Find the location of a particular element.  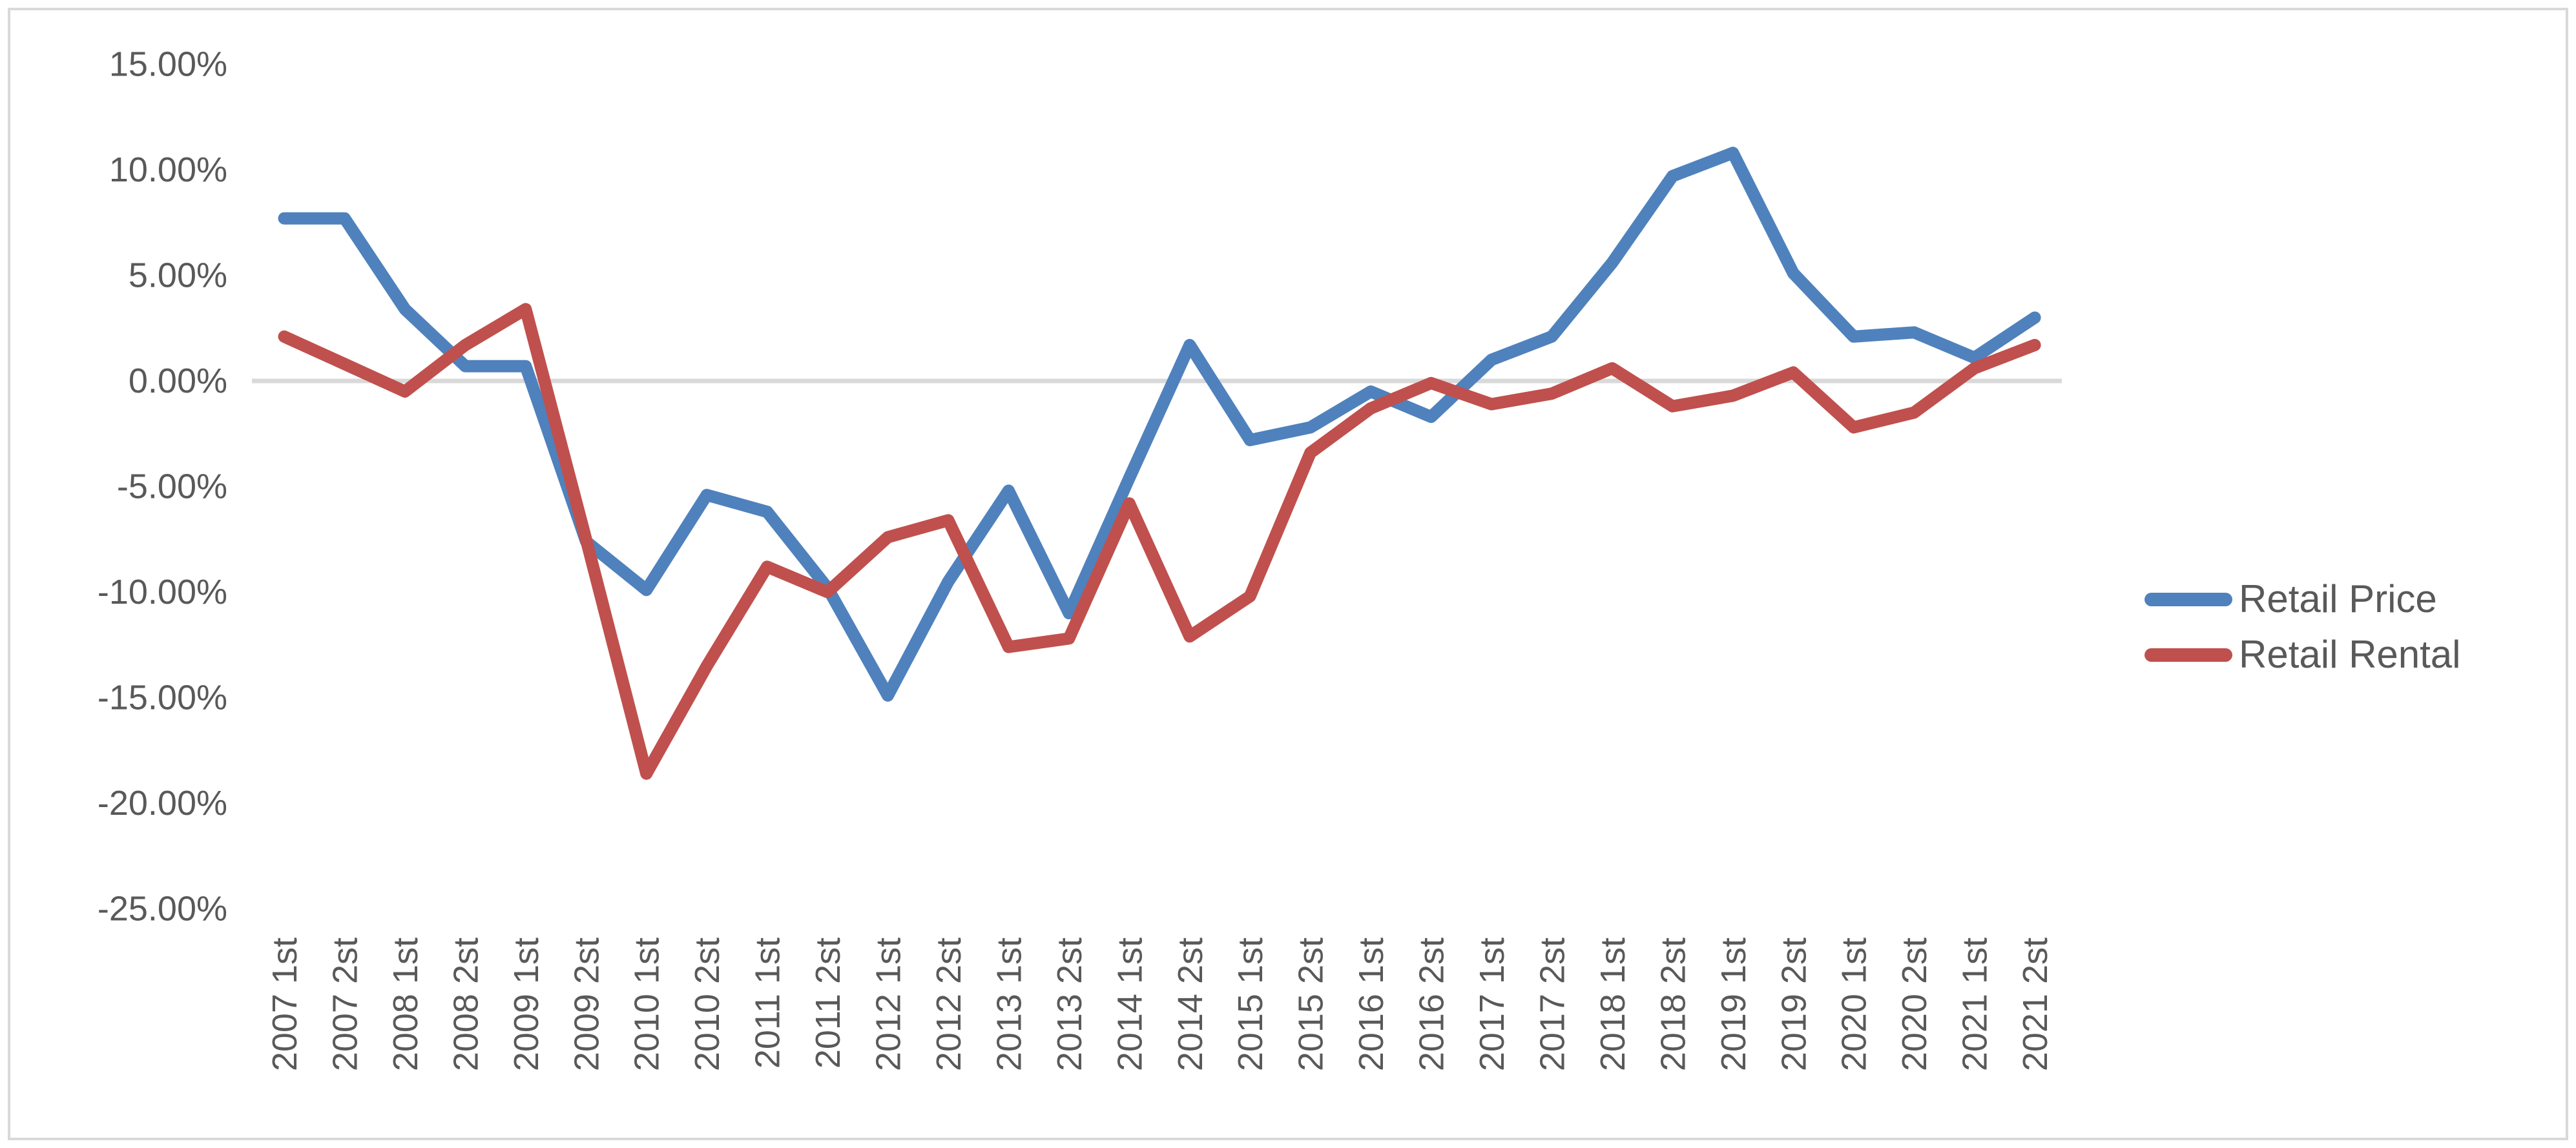

x-axis-tick-label: 2010 1st is located at coordinates (647, 1004).